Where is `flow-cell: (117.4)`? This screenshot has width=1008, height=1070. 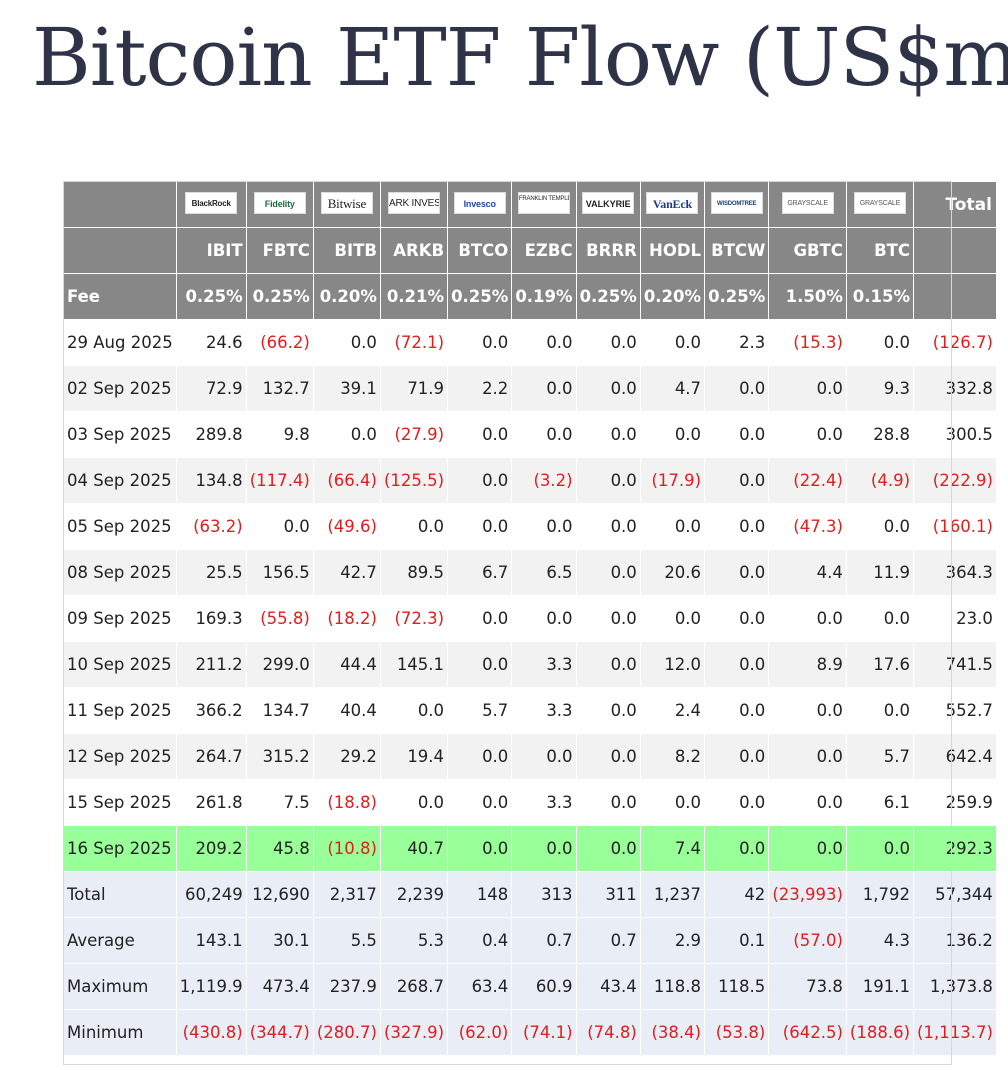 flow-cell: (117.4) is located at coordinates (279, 480).